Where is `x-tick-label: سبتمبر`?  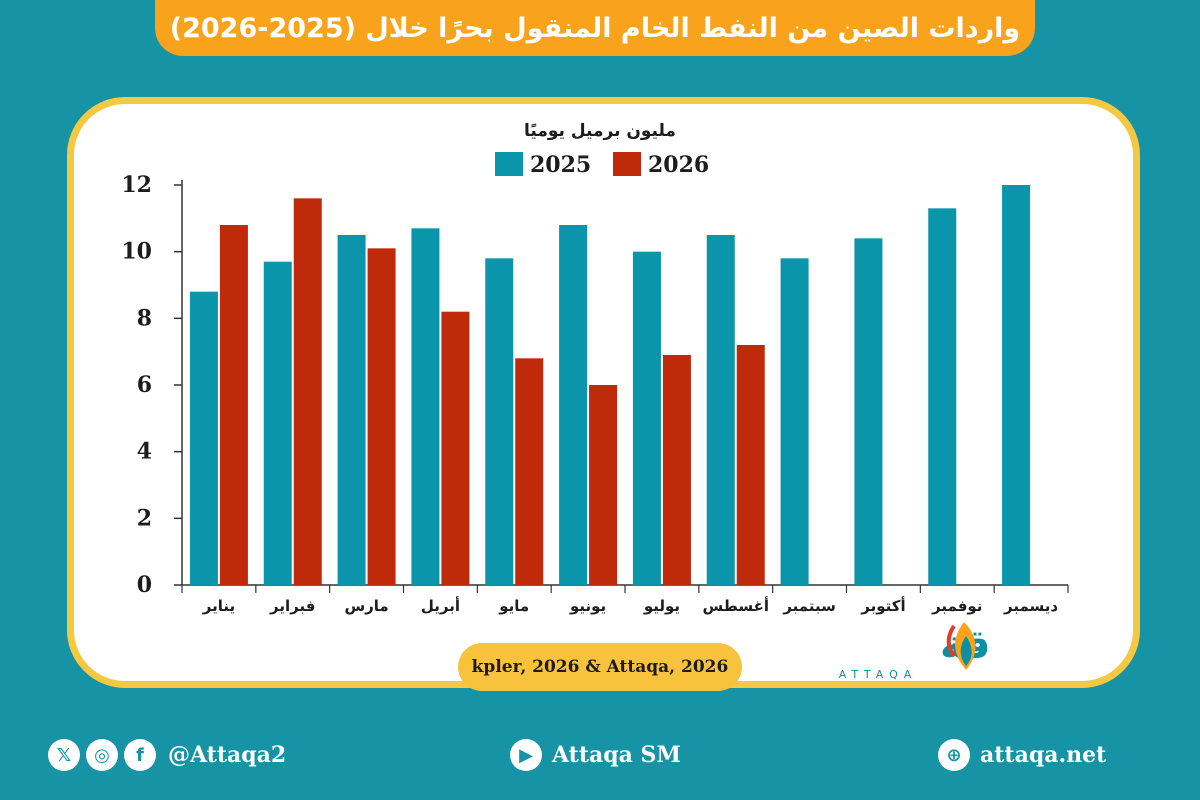 x-tick-label: سبتمبر is located at coordinates (809, 606).